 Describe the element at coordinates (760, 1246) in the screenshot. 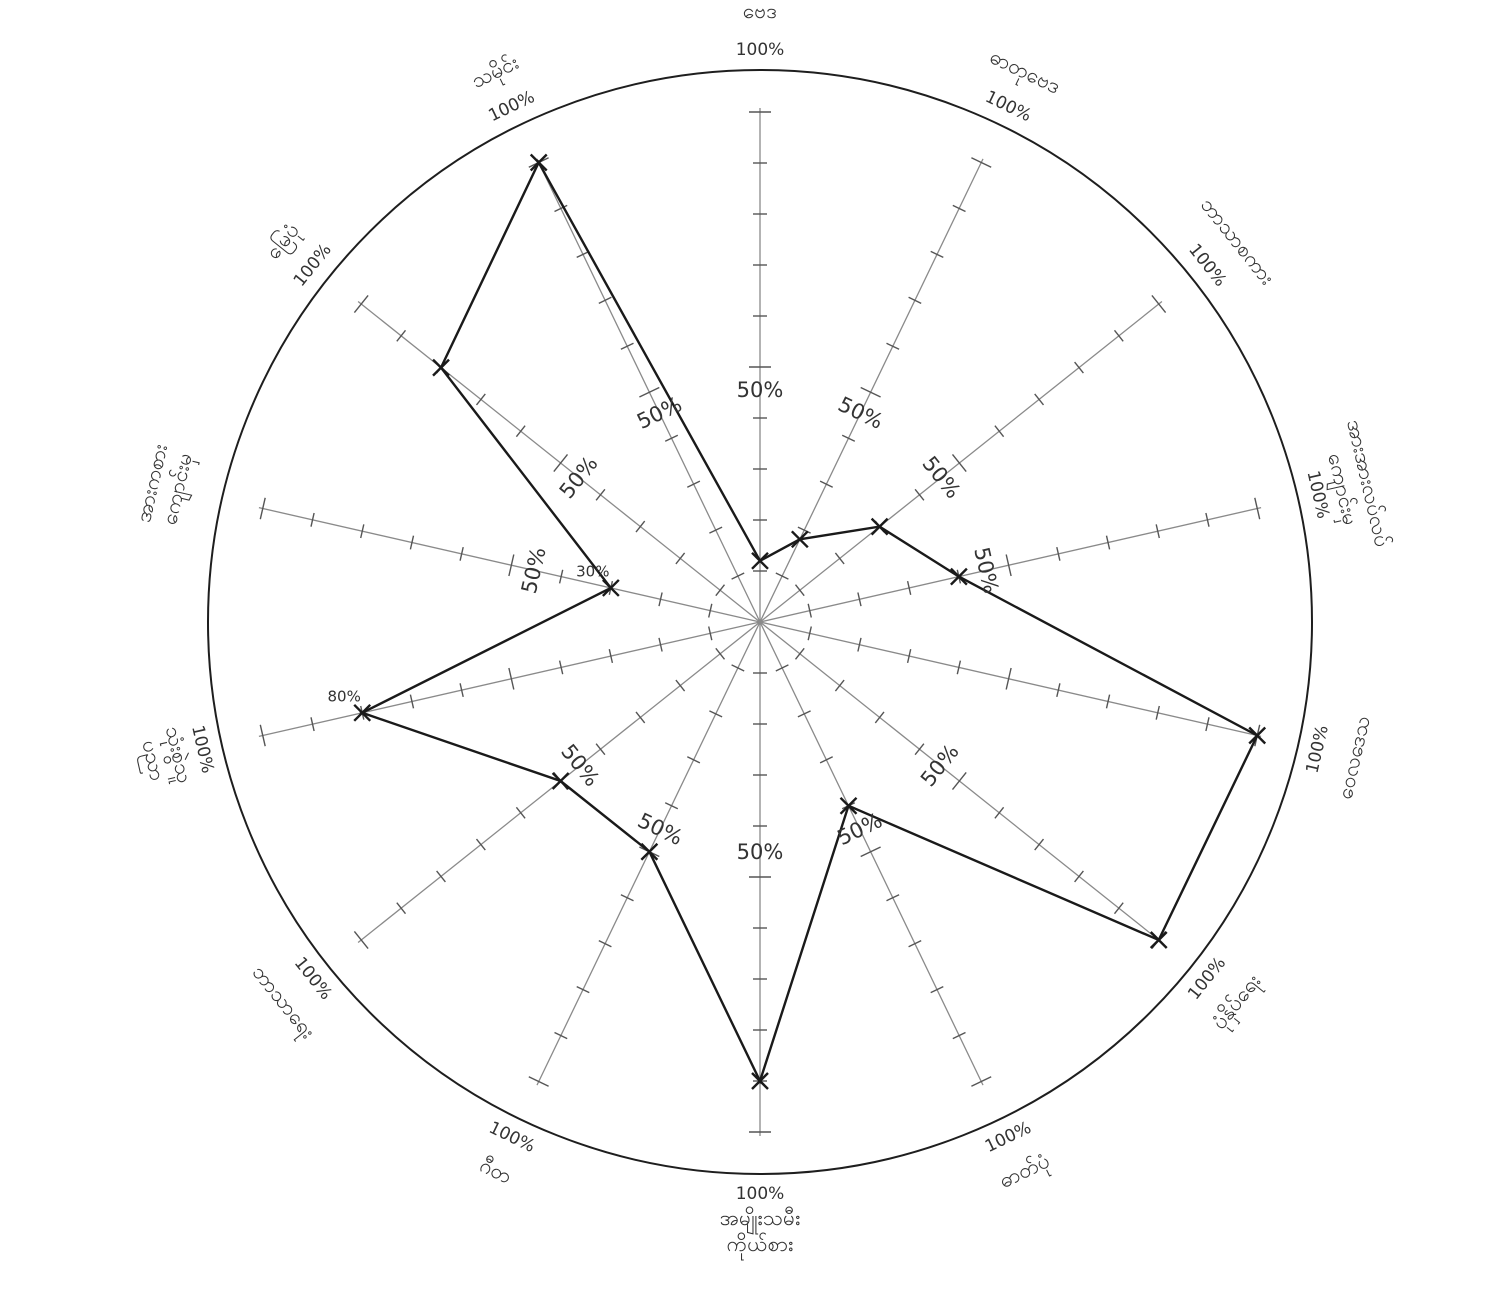

I see `axis-category-label-line: ကိုယ်စား` at that location.